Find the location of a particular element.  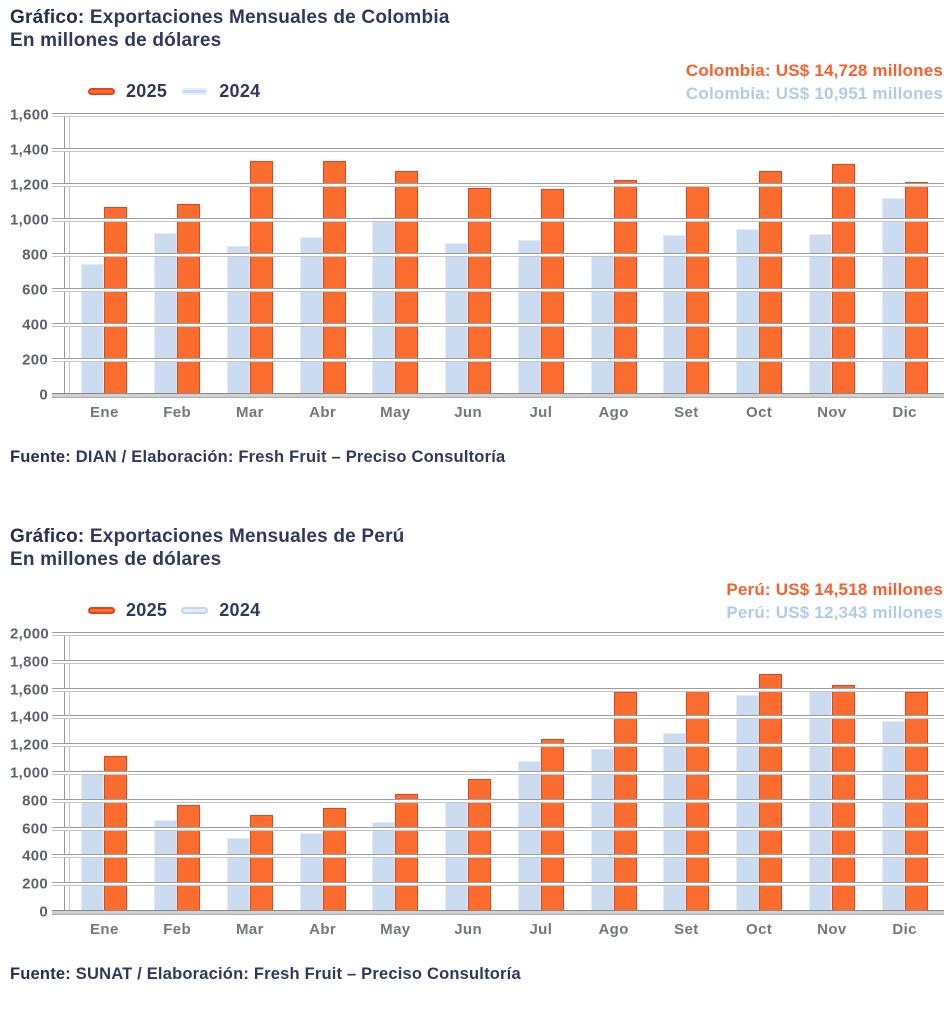

source-prefix: Fuente: is located at coordinates (40, 457).